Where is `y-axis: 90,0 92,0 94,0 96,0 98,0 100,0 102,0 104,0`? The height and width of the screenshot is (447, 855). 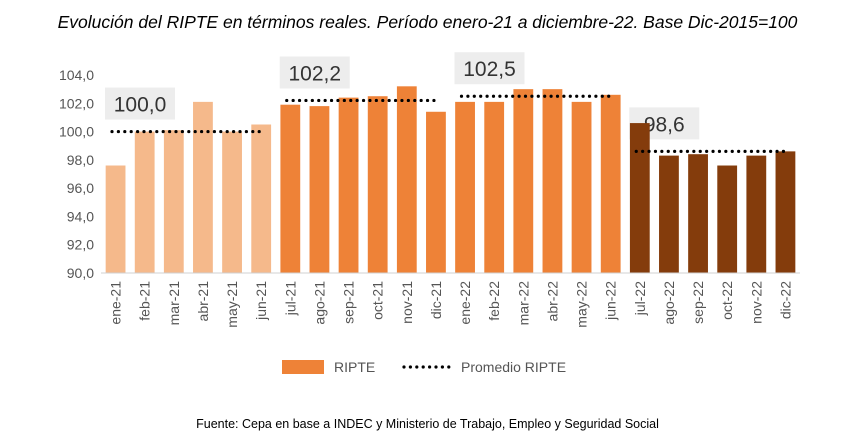
y-axis: 90,0 92,0 94,0 96,0 98,0 100,0 102,0 104,0 is located at coordinates (76, 174).